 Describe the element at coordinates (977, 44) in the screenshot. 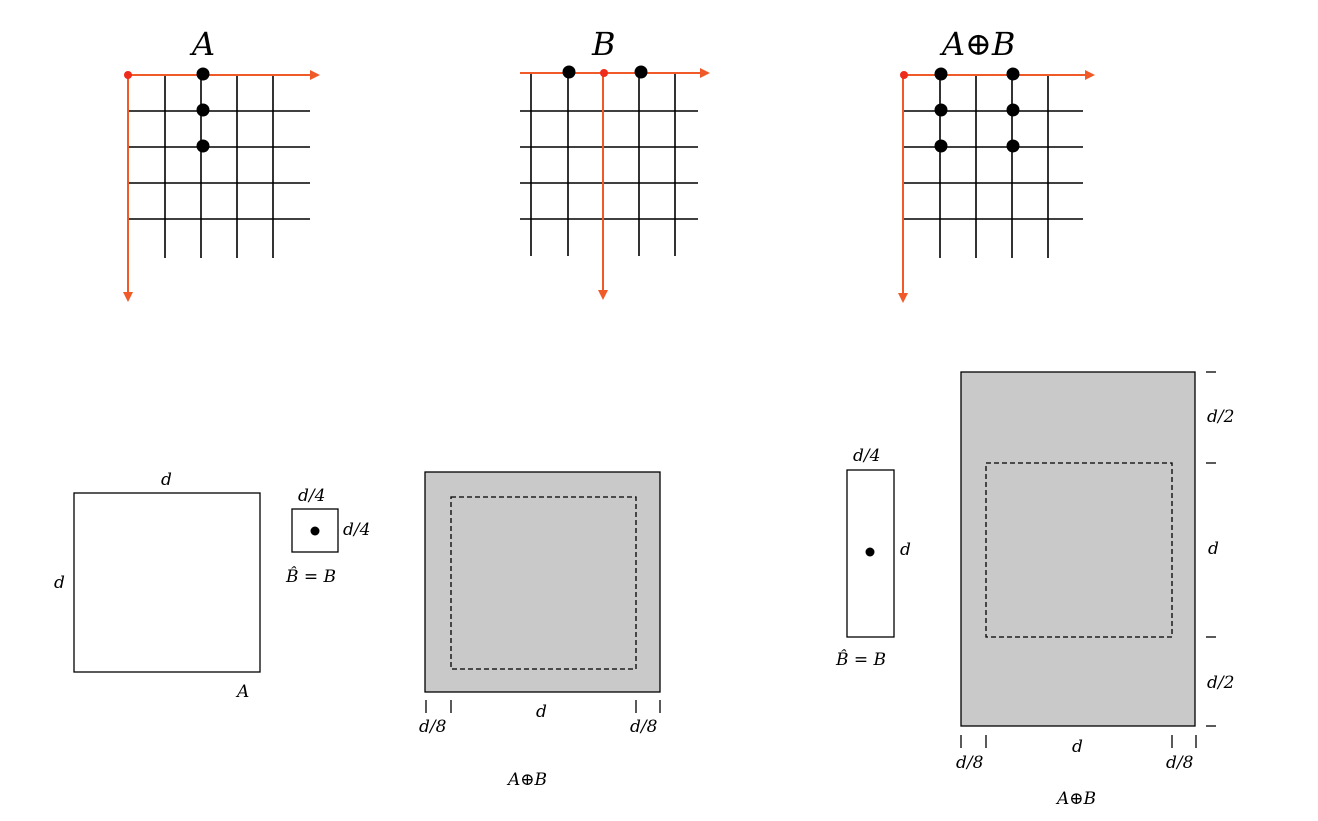

I see `panel-sum-title: A⊕B` at that location.